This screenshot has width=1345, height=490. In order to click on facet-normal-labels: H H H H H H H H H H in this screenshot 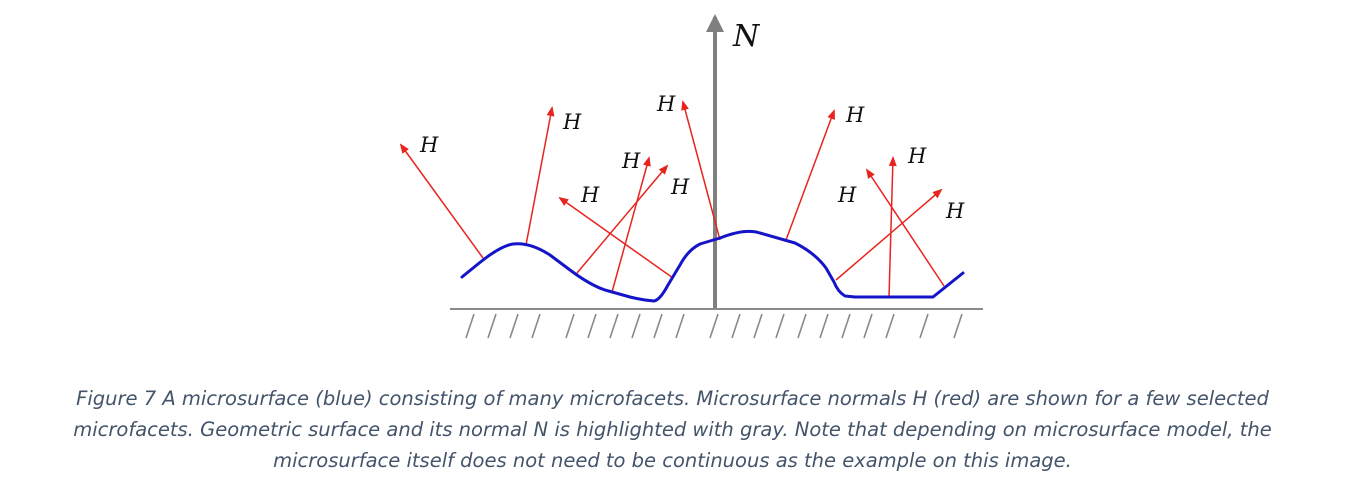, I will do `click(692, 157)`.